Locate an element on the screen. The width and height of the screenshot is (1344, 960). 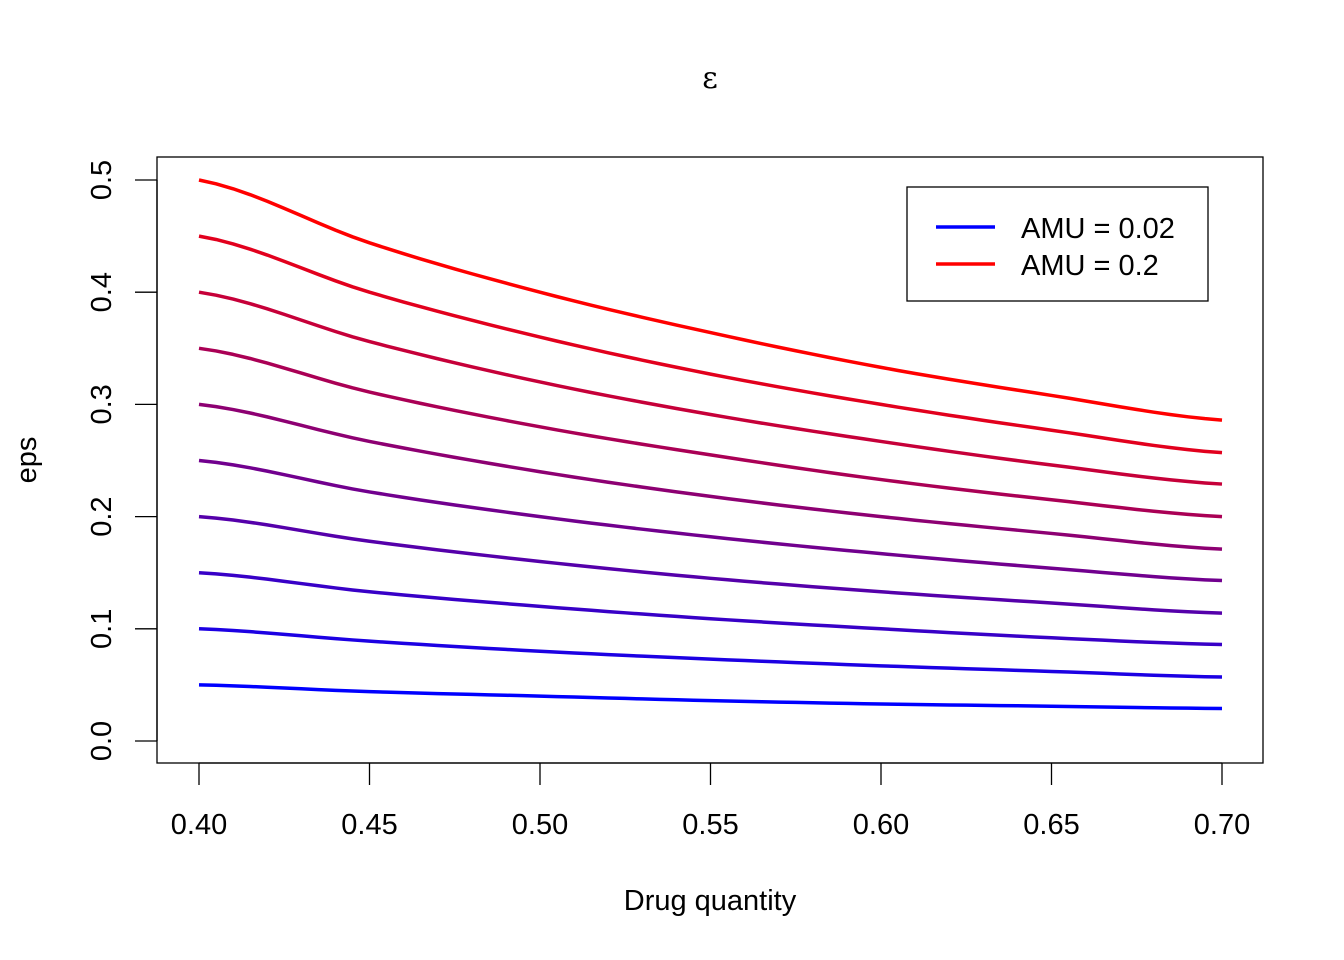
y-tick-label: 0.1 is located at coordinates (102, 629).